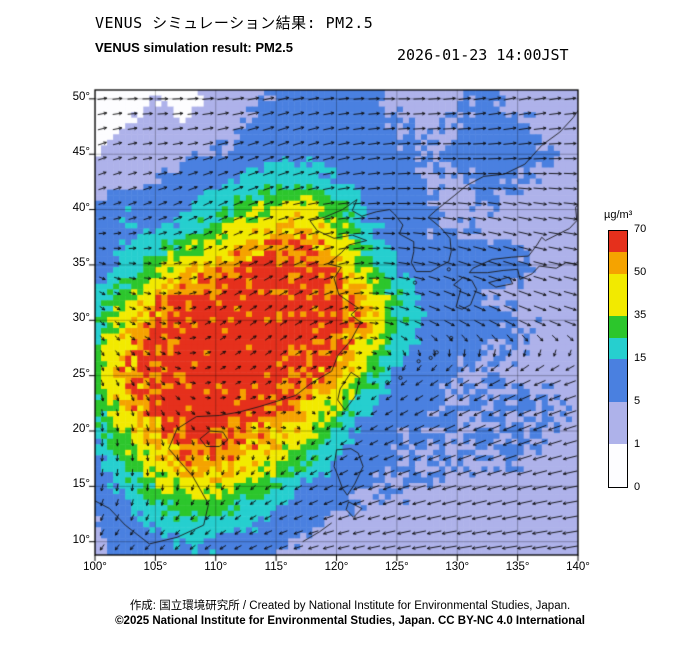  I want to click on colorbar, so click(618, 359).